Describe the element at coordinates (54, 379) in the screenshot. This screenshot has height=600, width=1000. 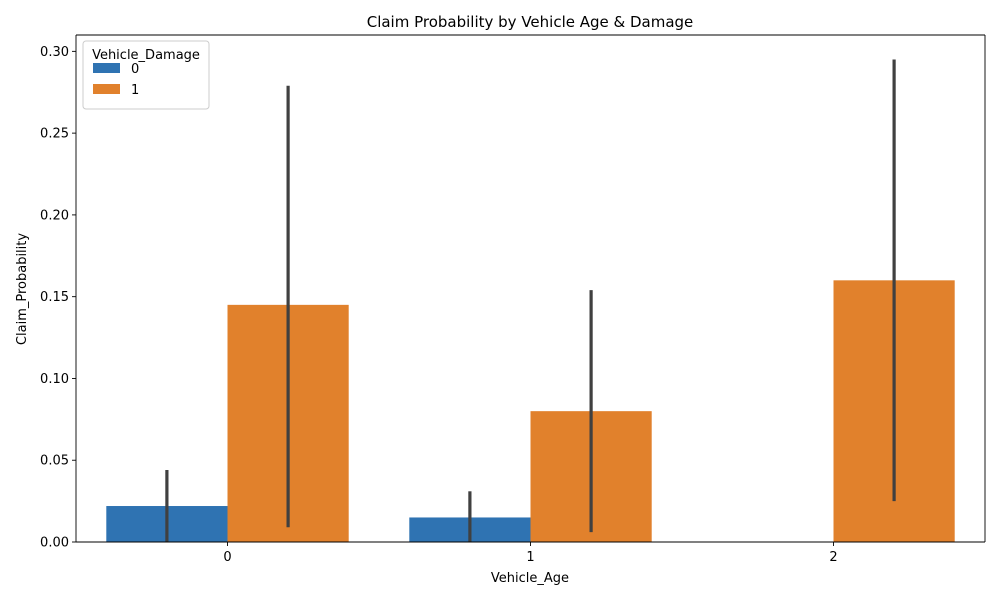
I see `y-tick-label: 0.10` at that location.